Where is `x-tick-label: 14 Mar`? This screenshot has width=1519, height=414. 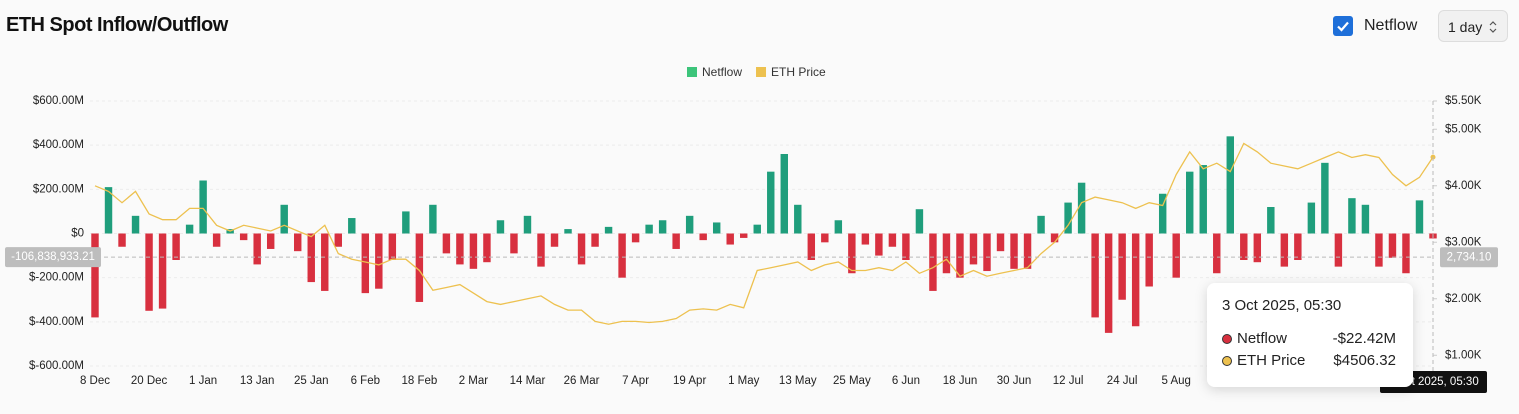 x-tick-label: 14 Mar is located at coordinates (528, 381).